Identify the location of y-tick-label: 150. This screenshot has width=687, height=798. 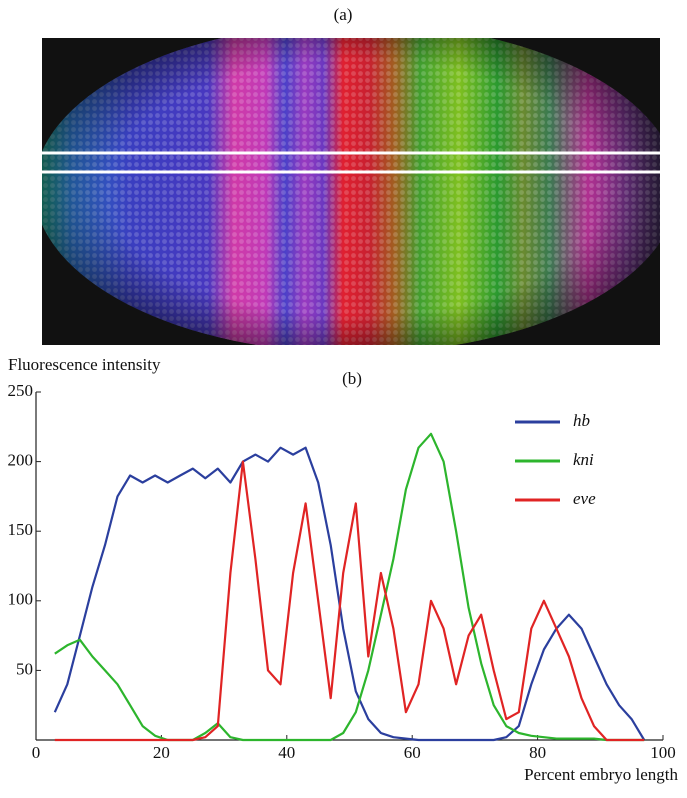
(21, 529).